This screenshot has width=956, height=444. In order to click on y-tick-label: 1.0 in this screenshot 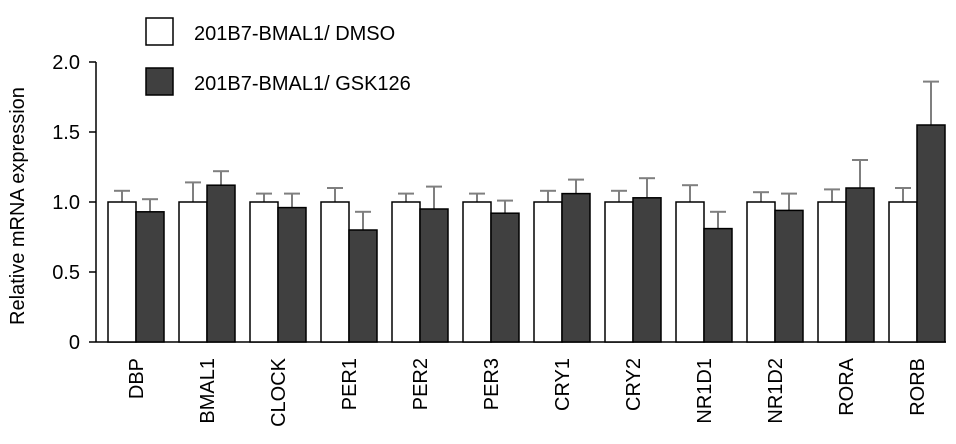, I will do `click(66, 203)`.